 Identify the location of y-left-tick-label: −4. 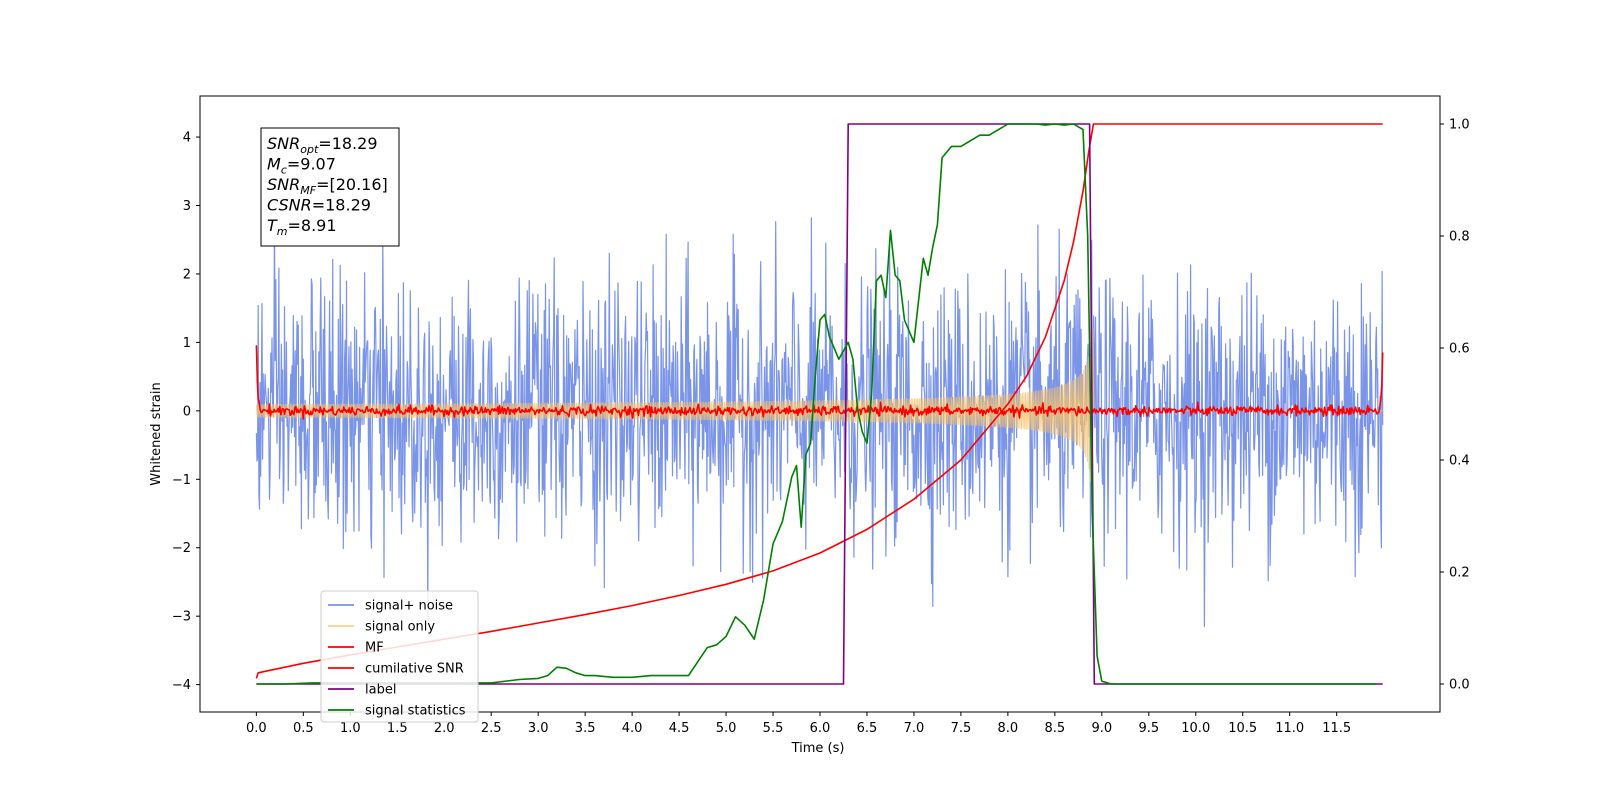
(181, 685).